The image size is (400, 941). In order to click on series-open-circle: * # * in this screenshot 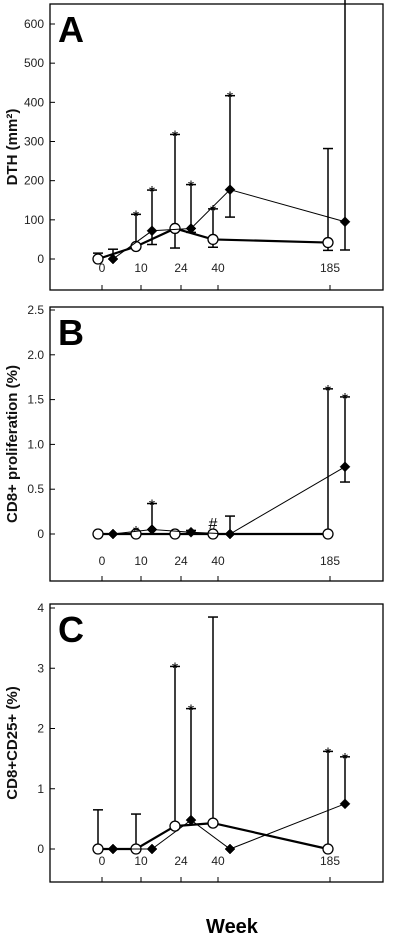, I will do `click(213, 462)`.